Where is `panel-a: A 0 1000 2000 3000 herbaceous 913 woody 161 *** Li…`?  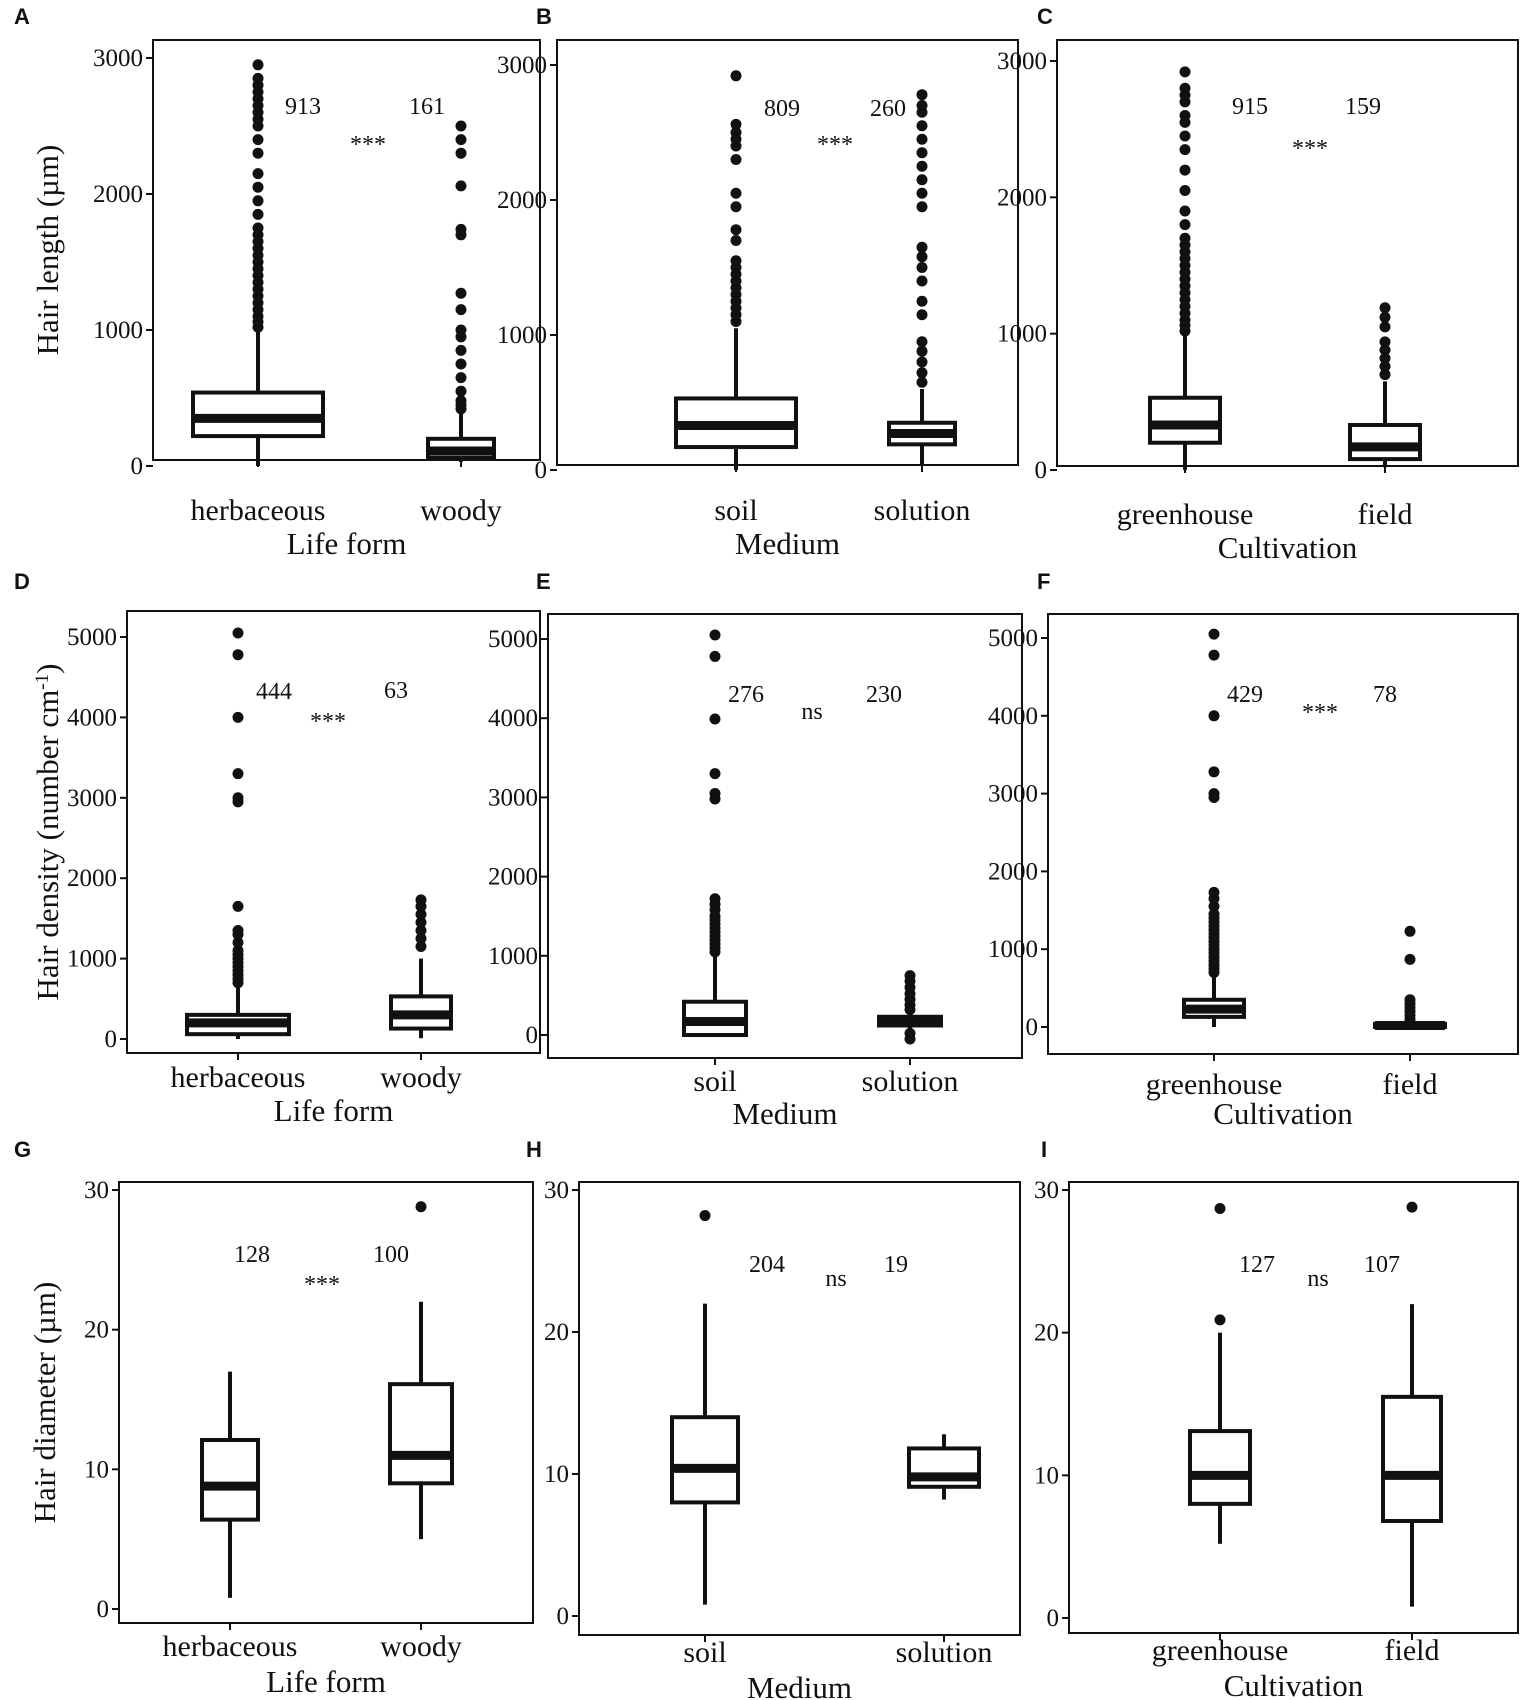
panel-a: A 0 1000 2000 3000 herbaceous 913 woody 161 *** Li… is located at coordinates (277, 282).